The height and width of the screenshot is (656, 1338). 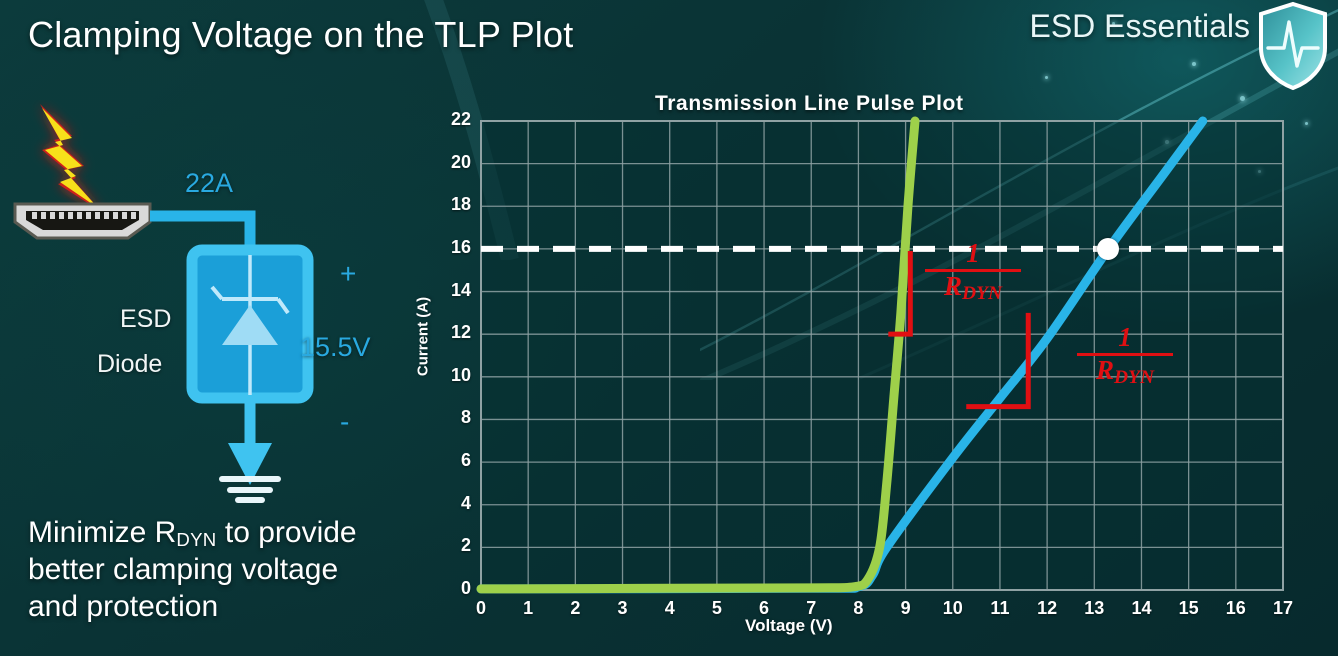 What do you see at coordinates (82, 221) in the screenshot?
I see `hdmi-connector-icon` at bounding box center [82, 221].